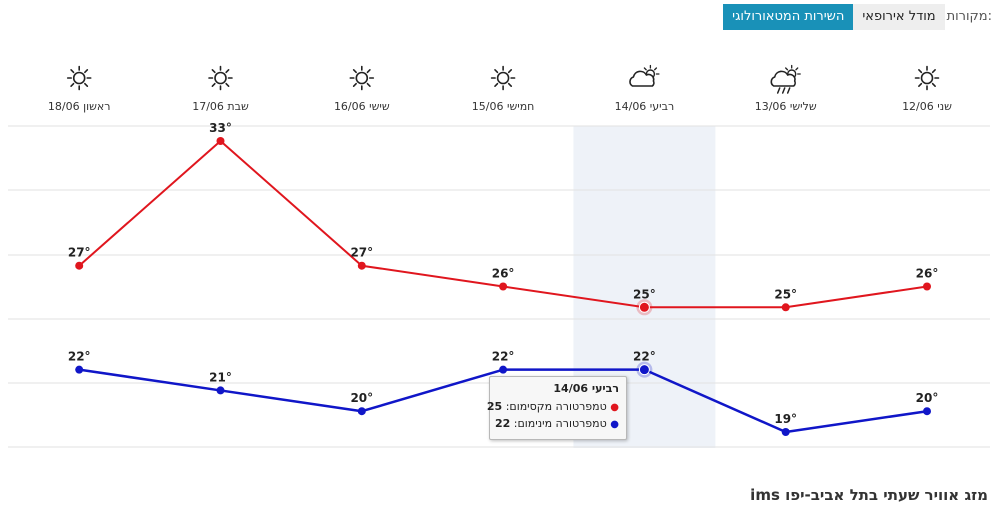  What do you see at coordinates (79, 106) in the screenshot?
I see `day-label: ראשון 18/06` at bounding box center [79, 106].